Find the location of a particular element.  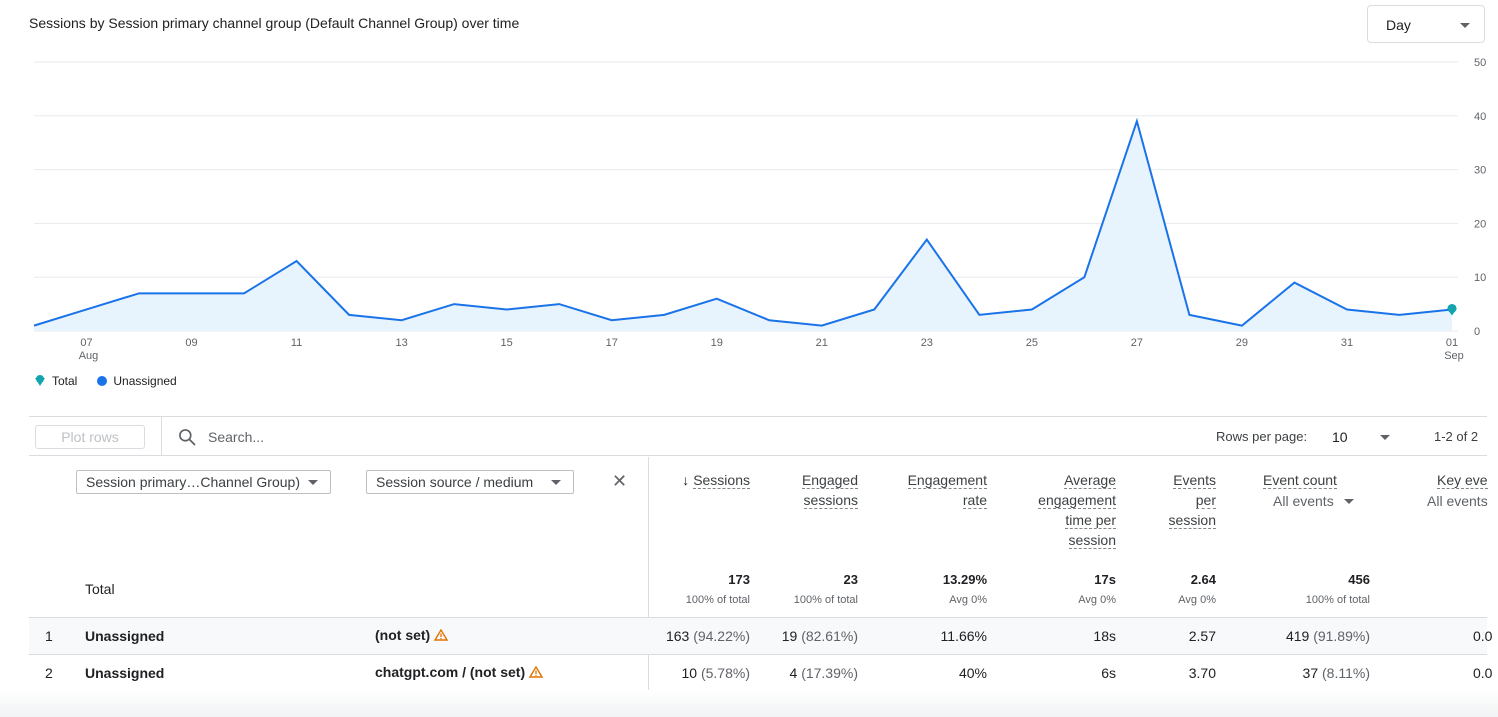

total-events-sub: 100% of total is located at coordinates (1337, 600).